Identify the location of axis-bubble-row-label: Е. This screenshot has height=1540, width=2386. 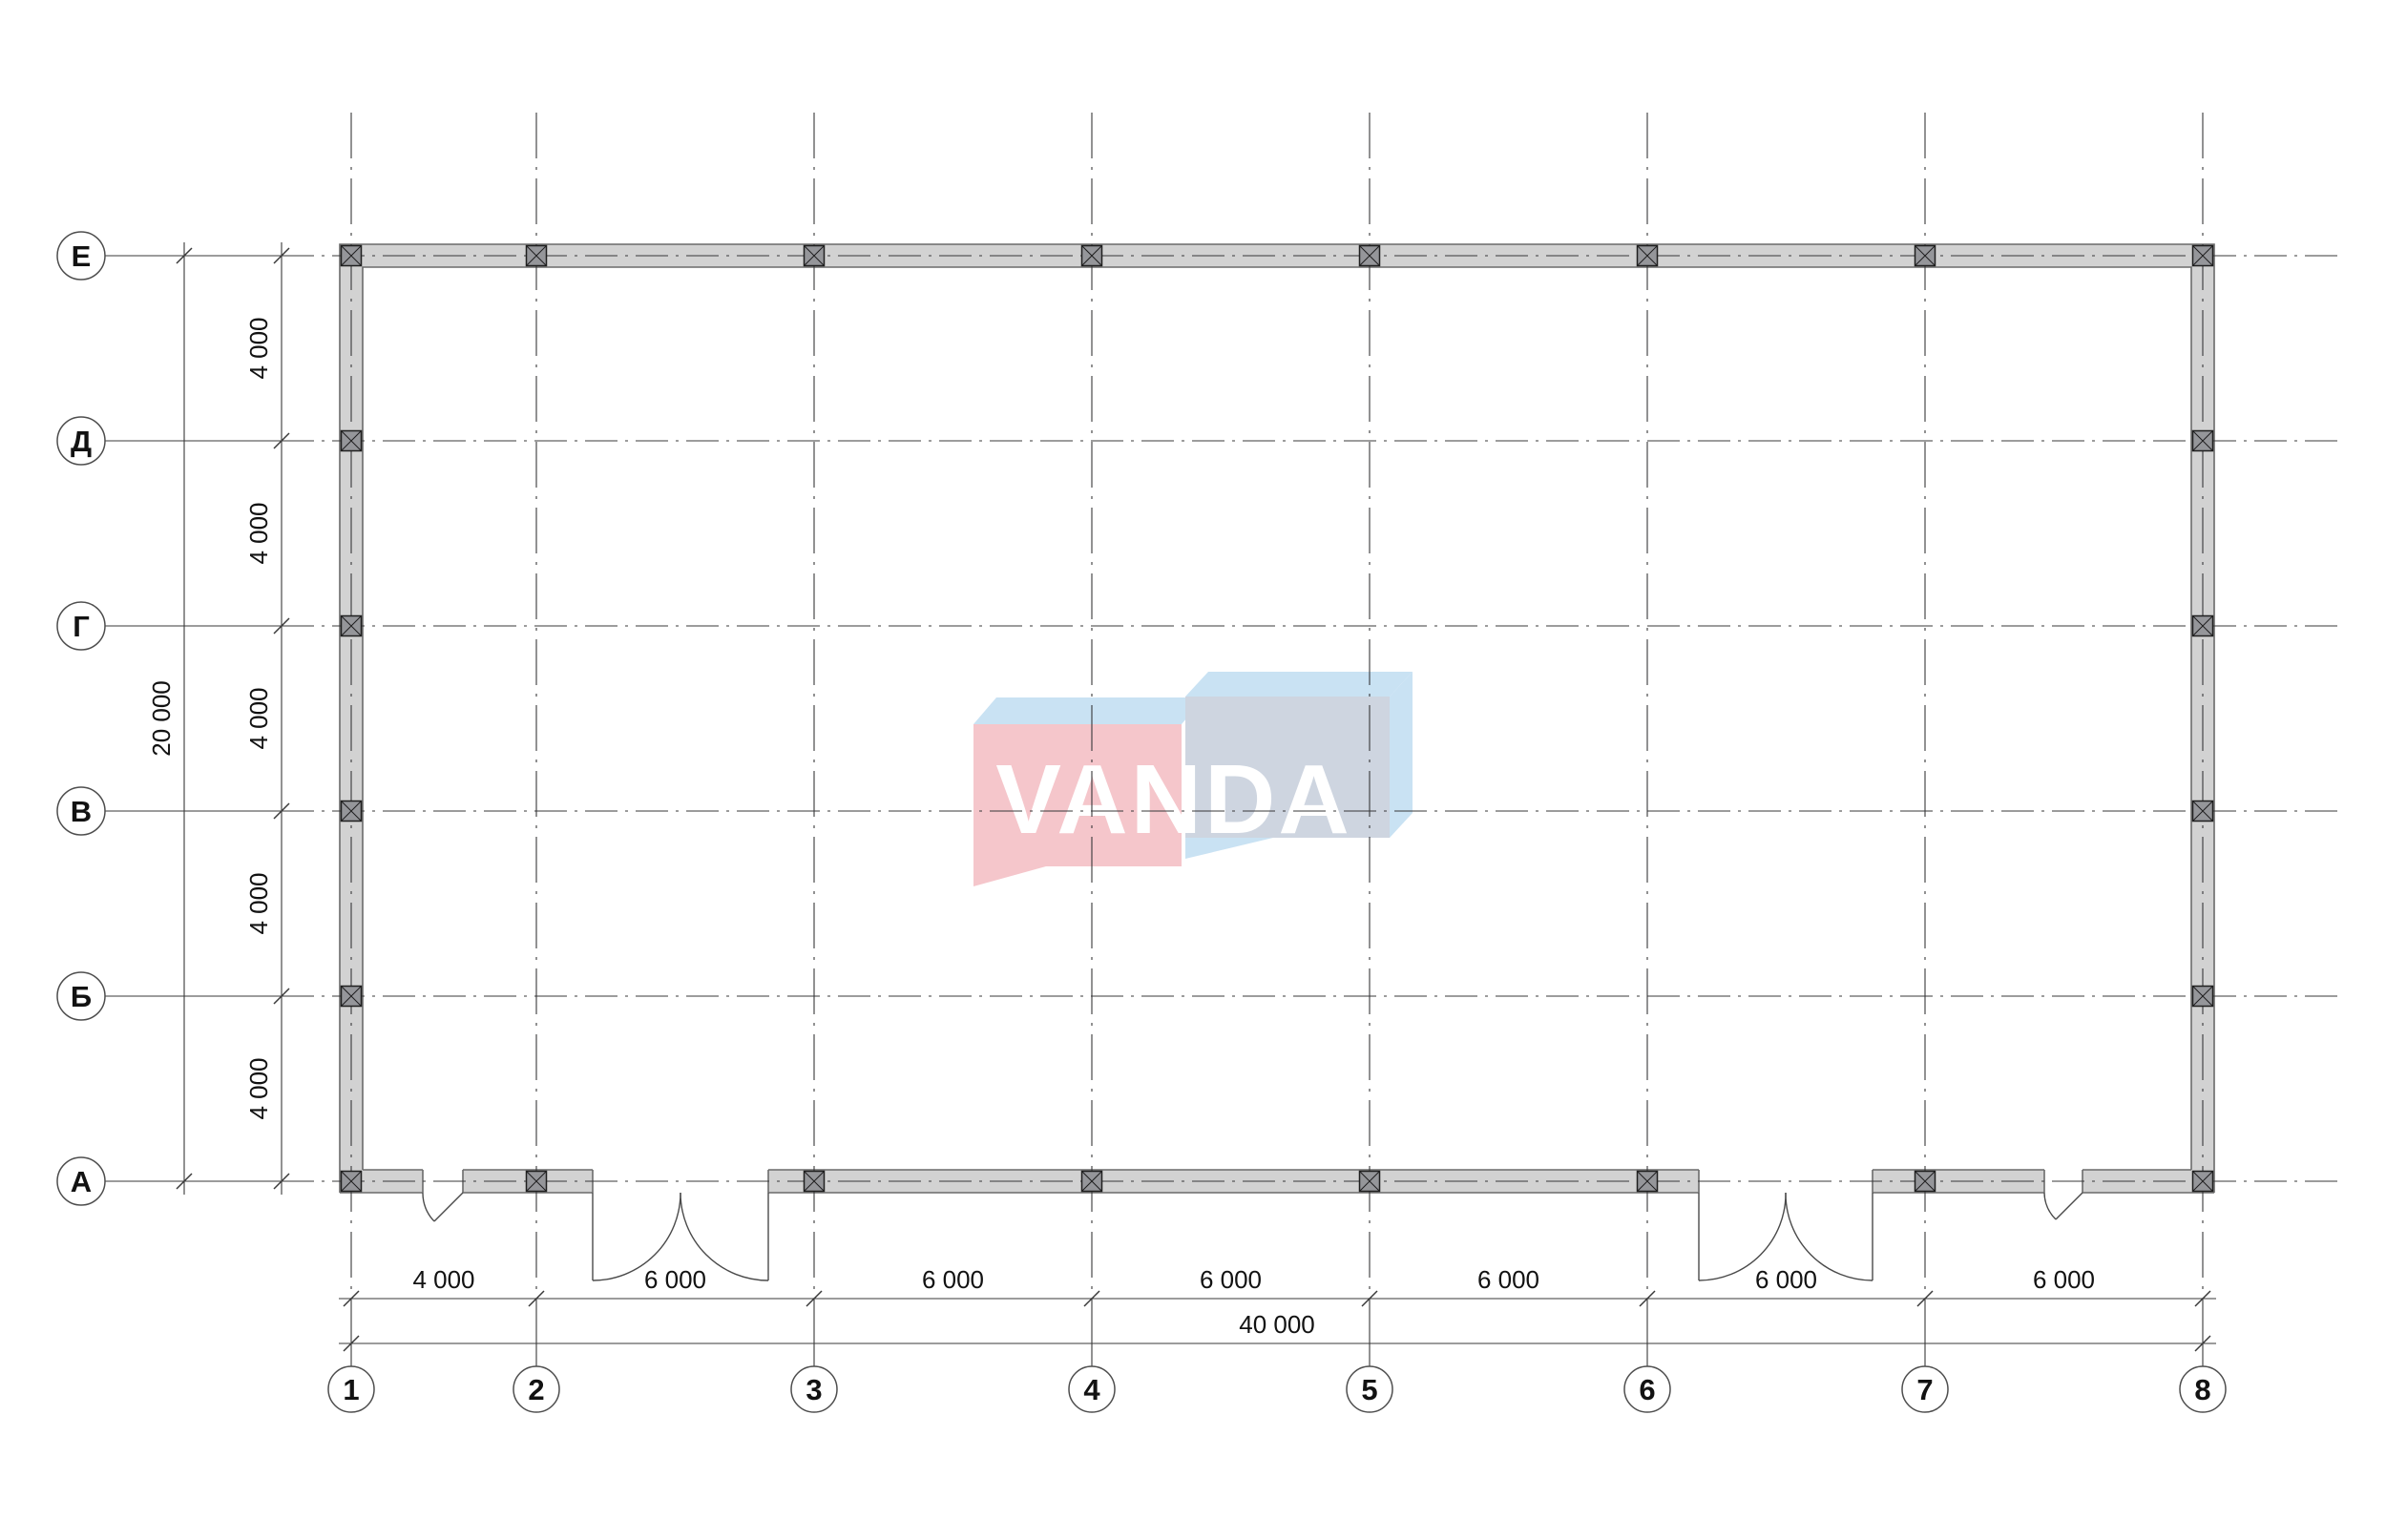
(82, 256).